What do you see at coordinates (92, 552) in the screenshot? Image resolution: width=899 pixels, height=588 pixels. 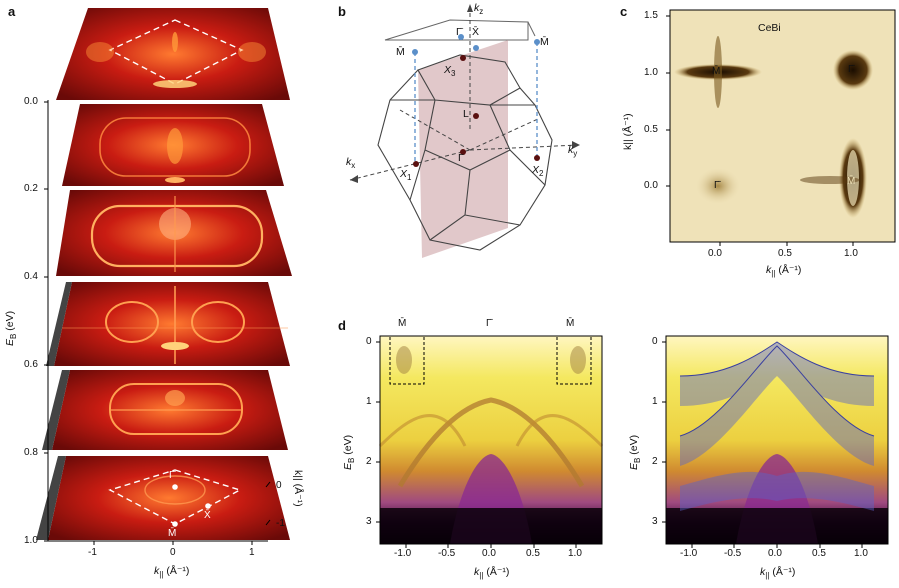 I see `a-xtick: -1` at bounding box center [92, 552].